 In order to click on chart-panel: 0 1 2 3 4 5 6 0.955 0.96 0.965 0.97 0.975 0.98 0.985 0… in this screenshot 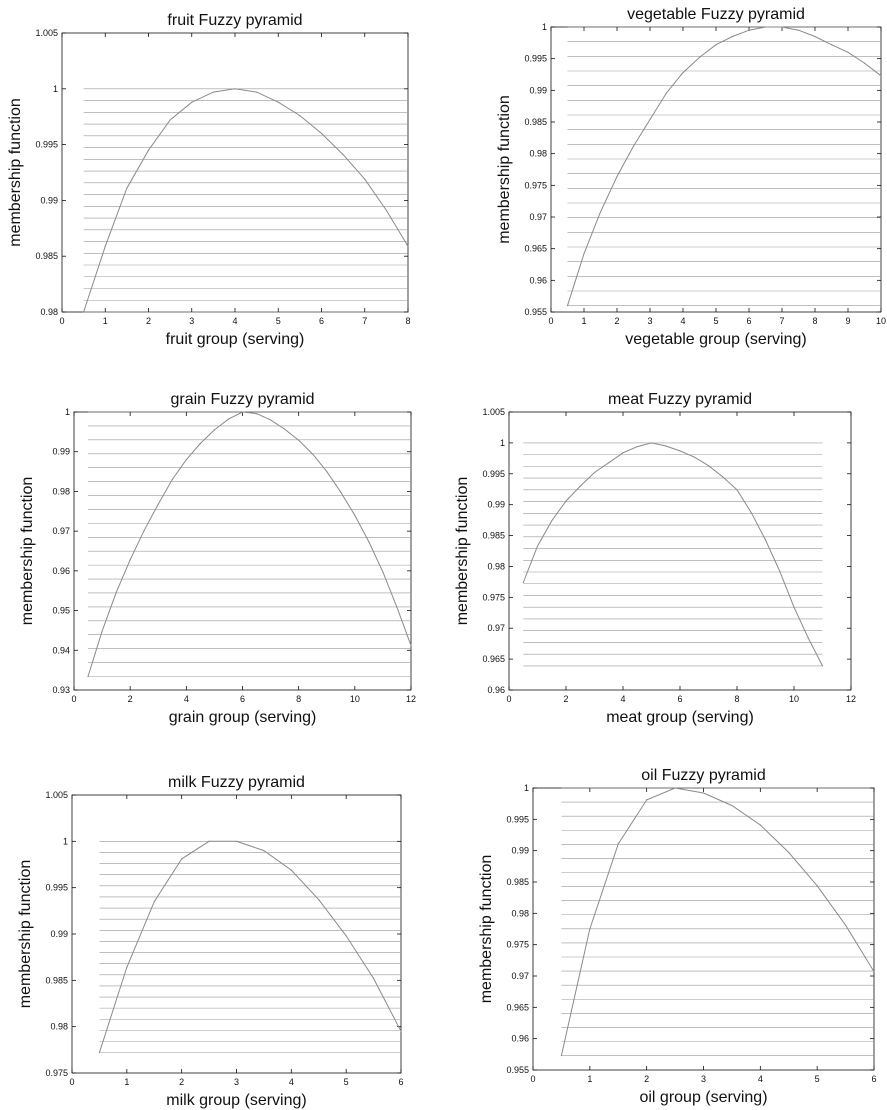, I will do `click(677, 936)`.